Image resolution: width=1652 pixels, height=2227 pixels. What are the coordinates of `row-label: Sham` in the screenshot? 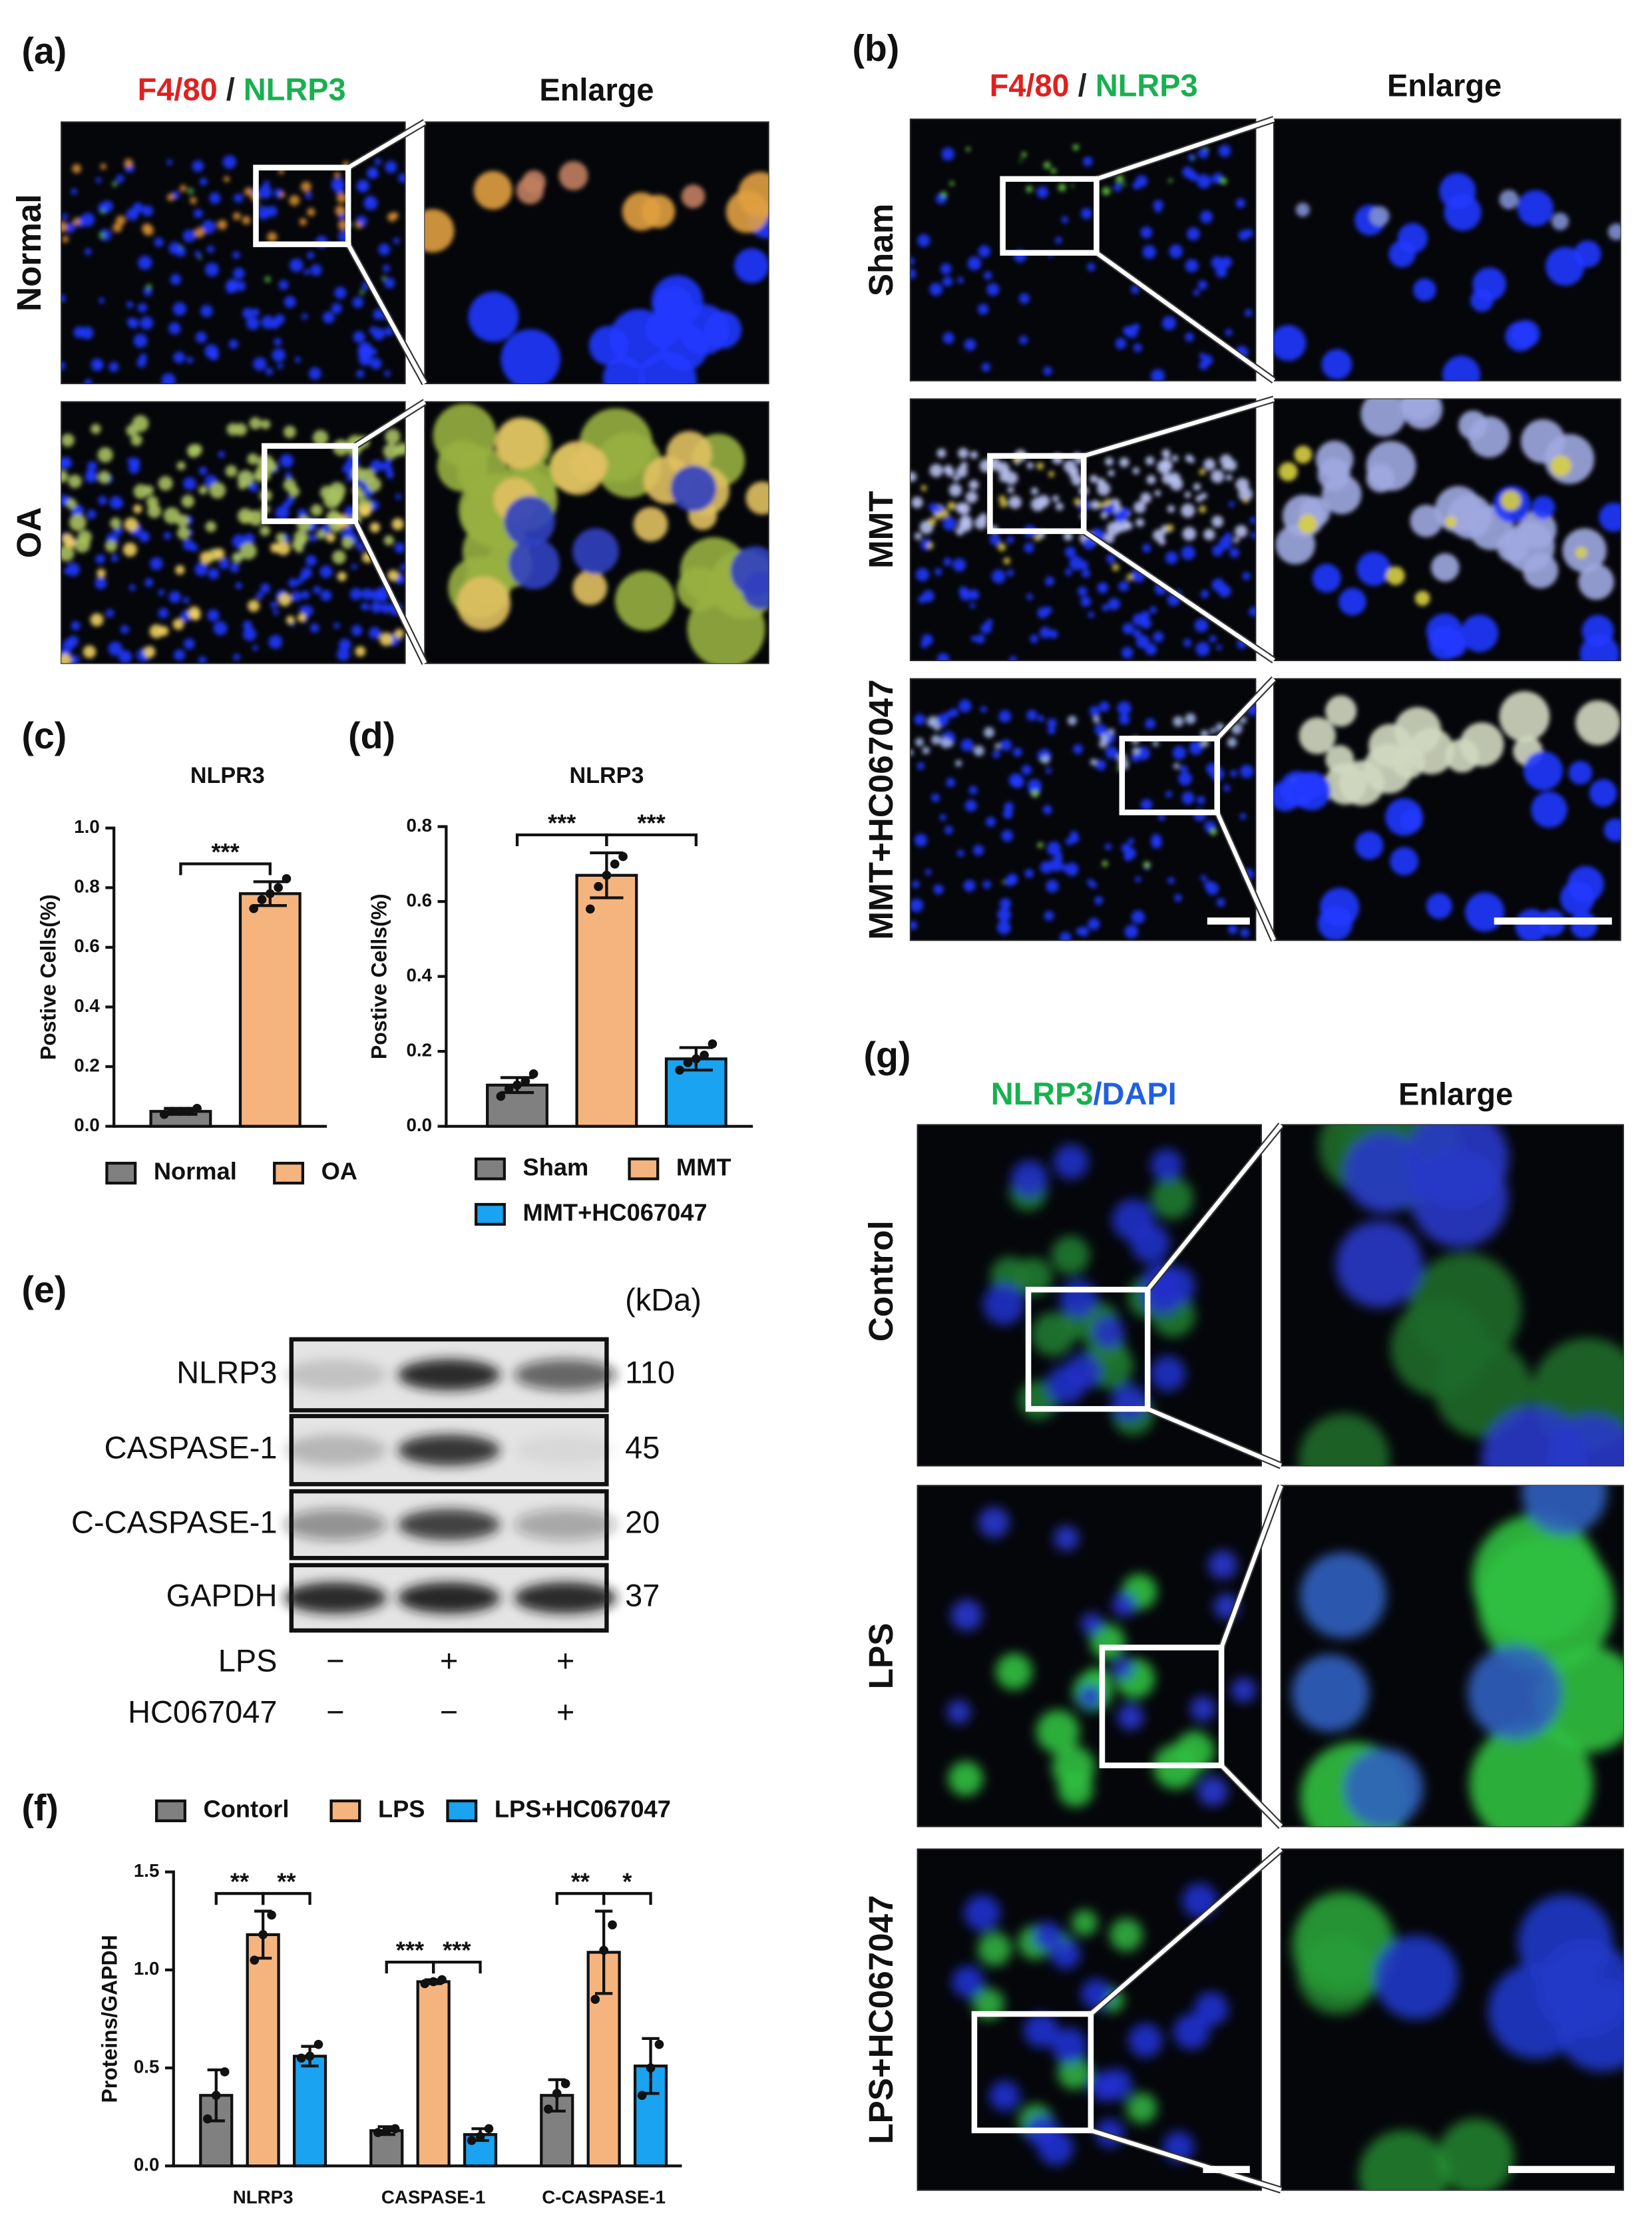 It's located at (881, 250).